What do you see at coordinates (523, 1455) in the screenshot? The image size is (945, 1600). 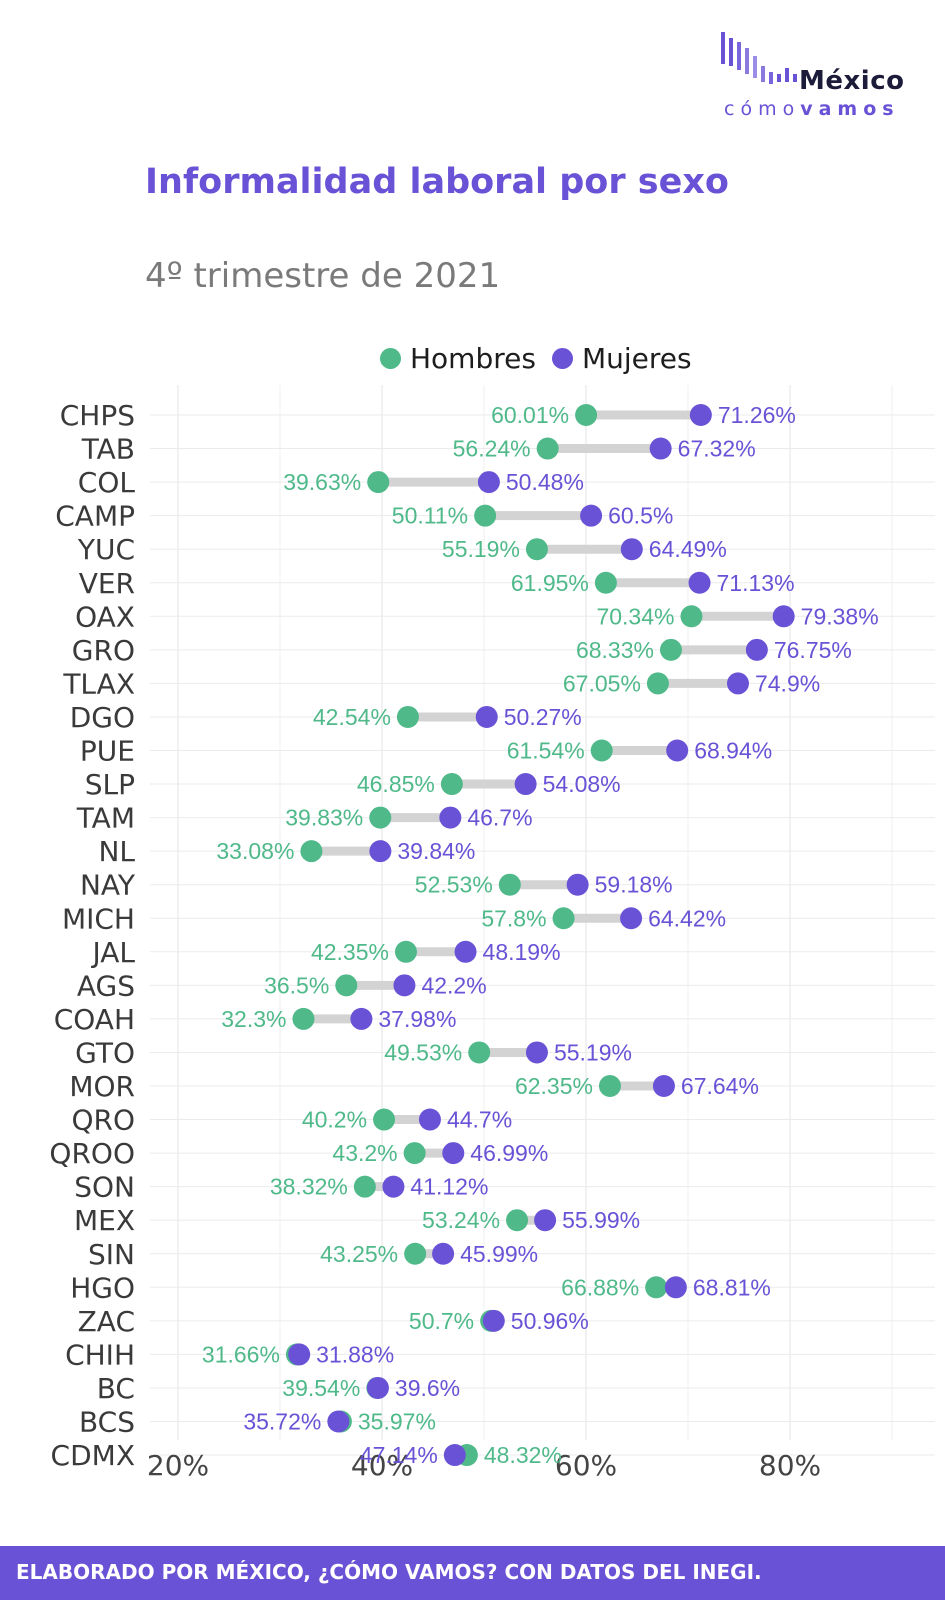 I see `data-label-hombres: 48.32%` at bounding box center [523, 1455].